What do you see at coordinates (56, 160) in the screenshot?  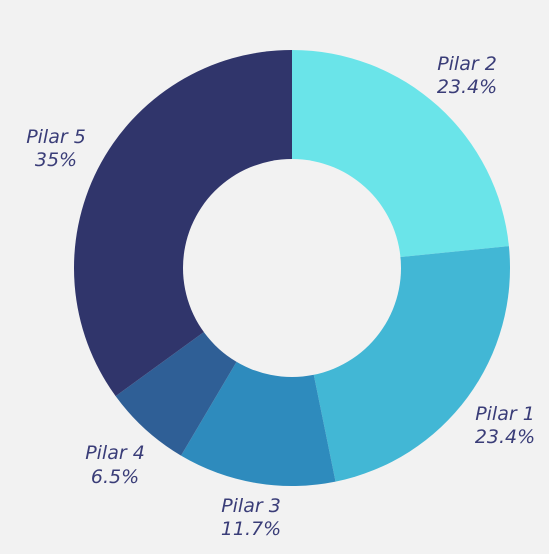 I see `label-pilar-5-value: 35%` at bounding box center [56, 160].